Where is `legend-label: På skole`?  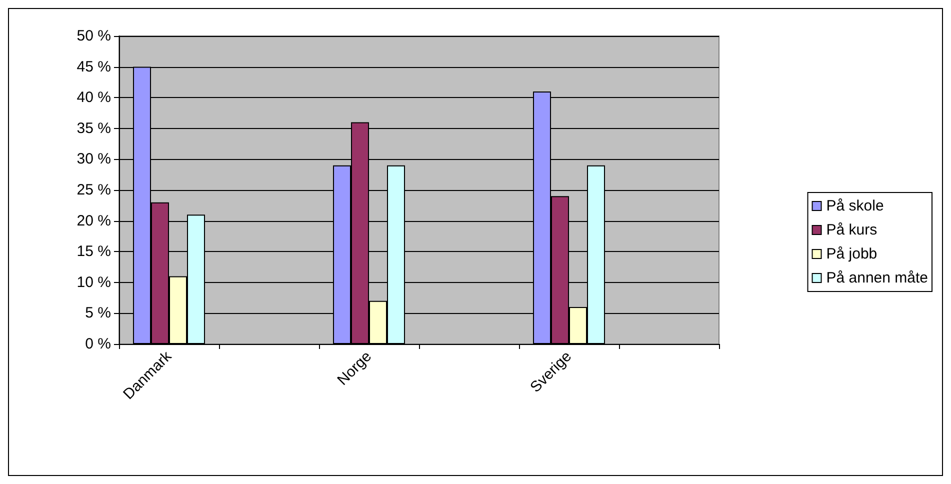
legend-label: På skole is located at coordinates (855, 206).